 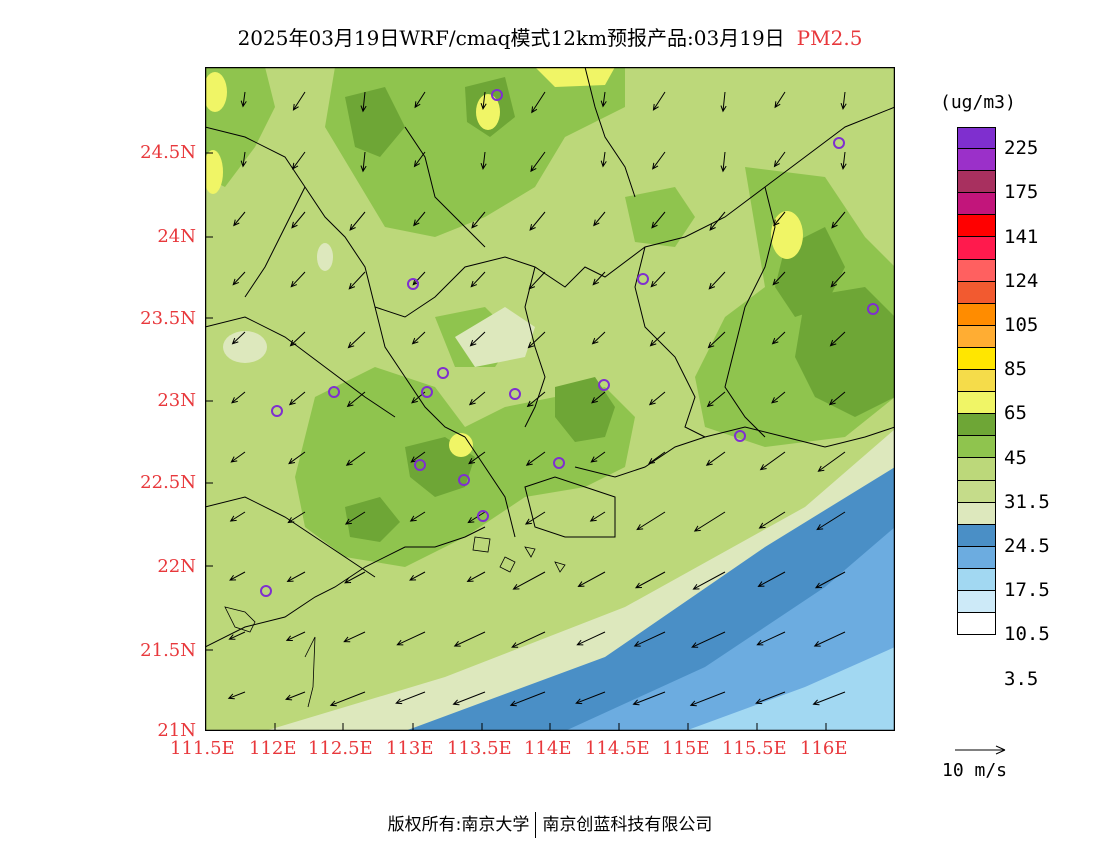 I want to click on lat-label: 21N, so click(x=176, y=730).